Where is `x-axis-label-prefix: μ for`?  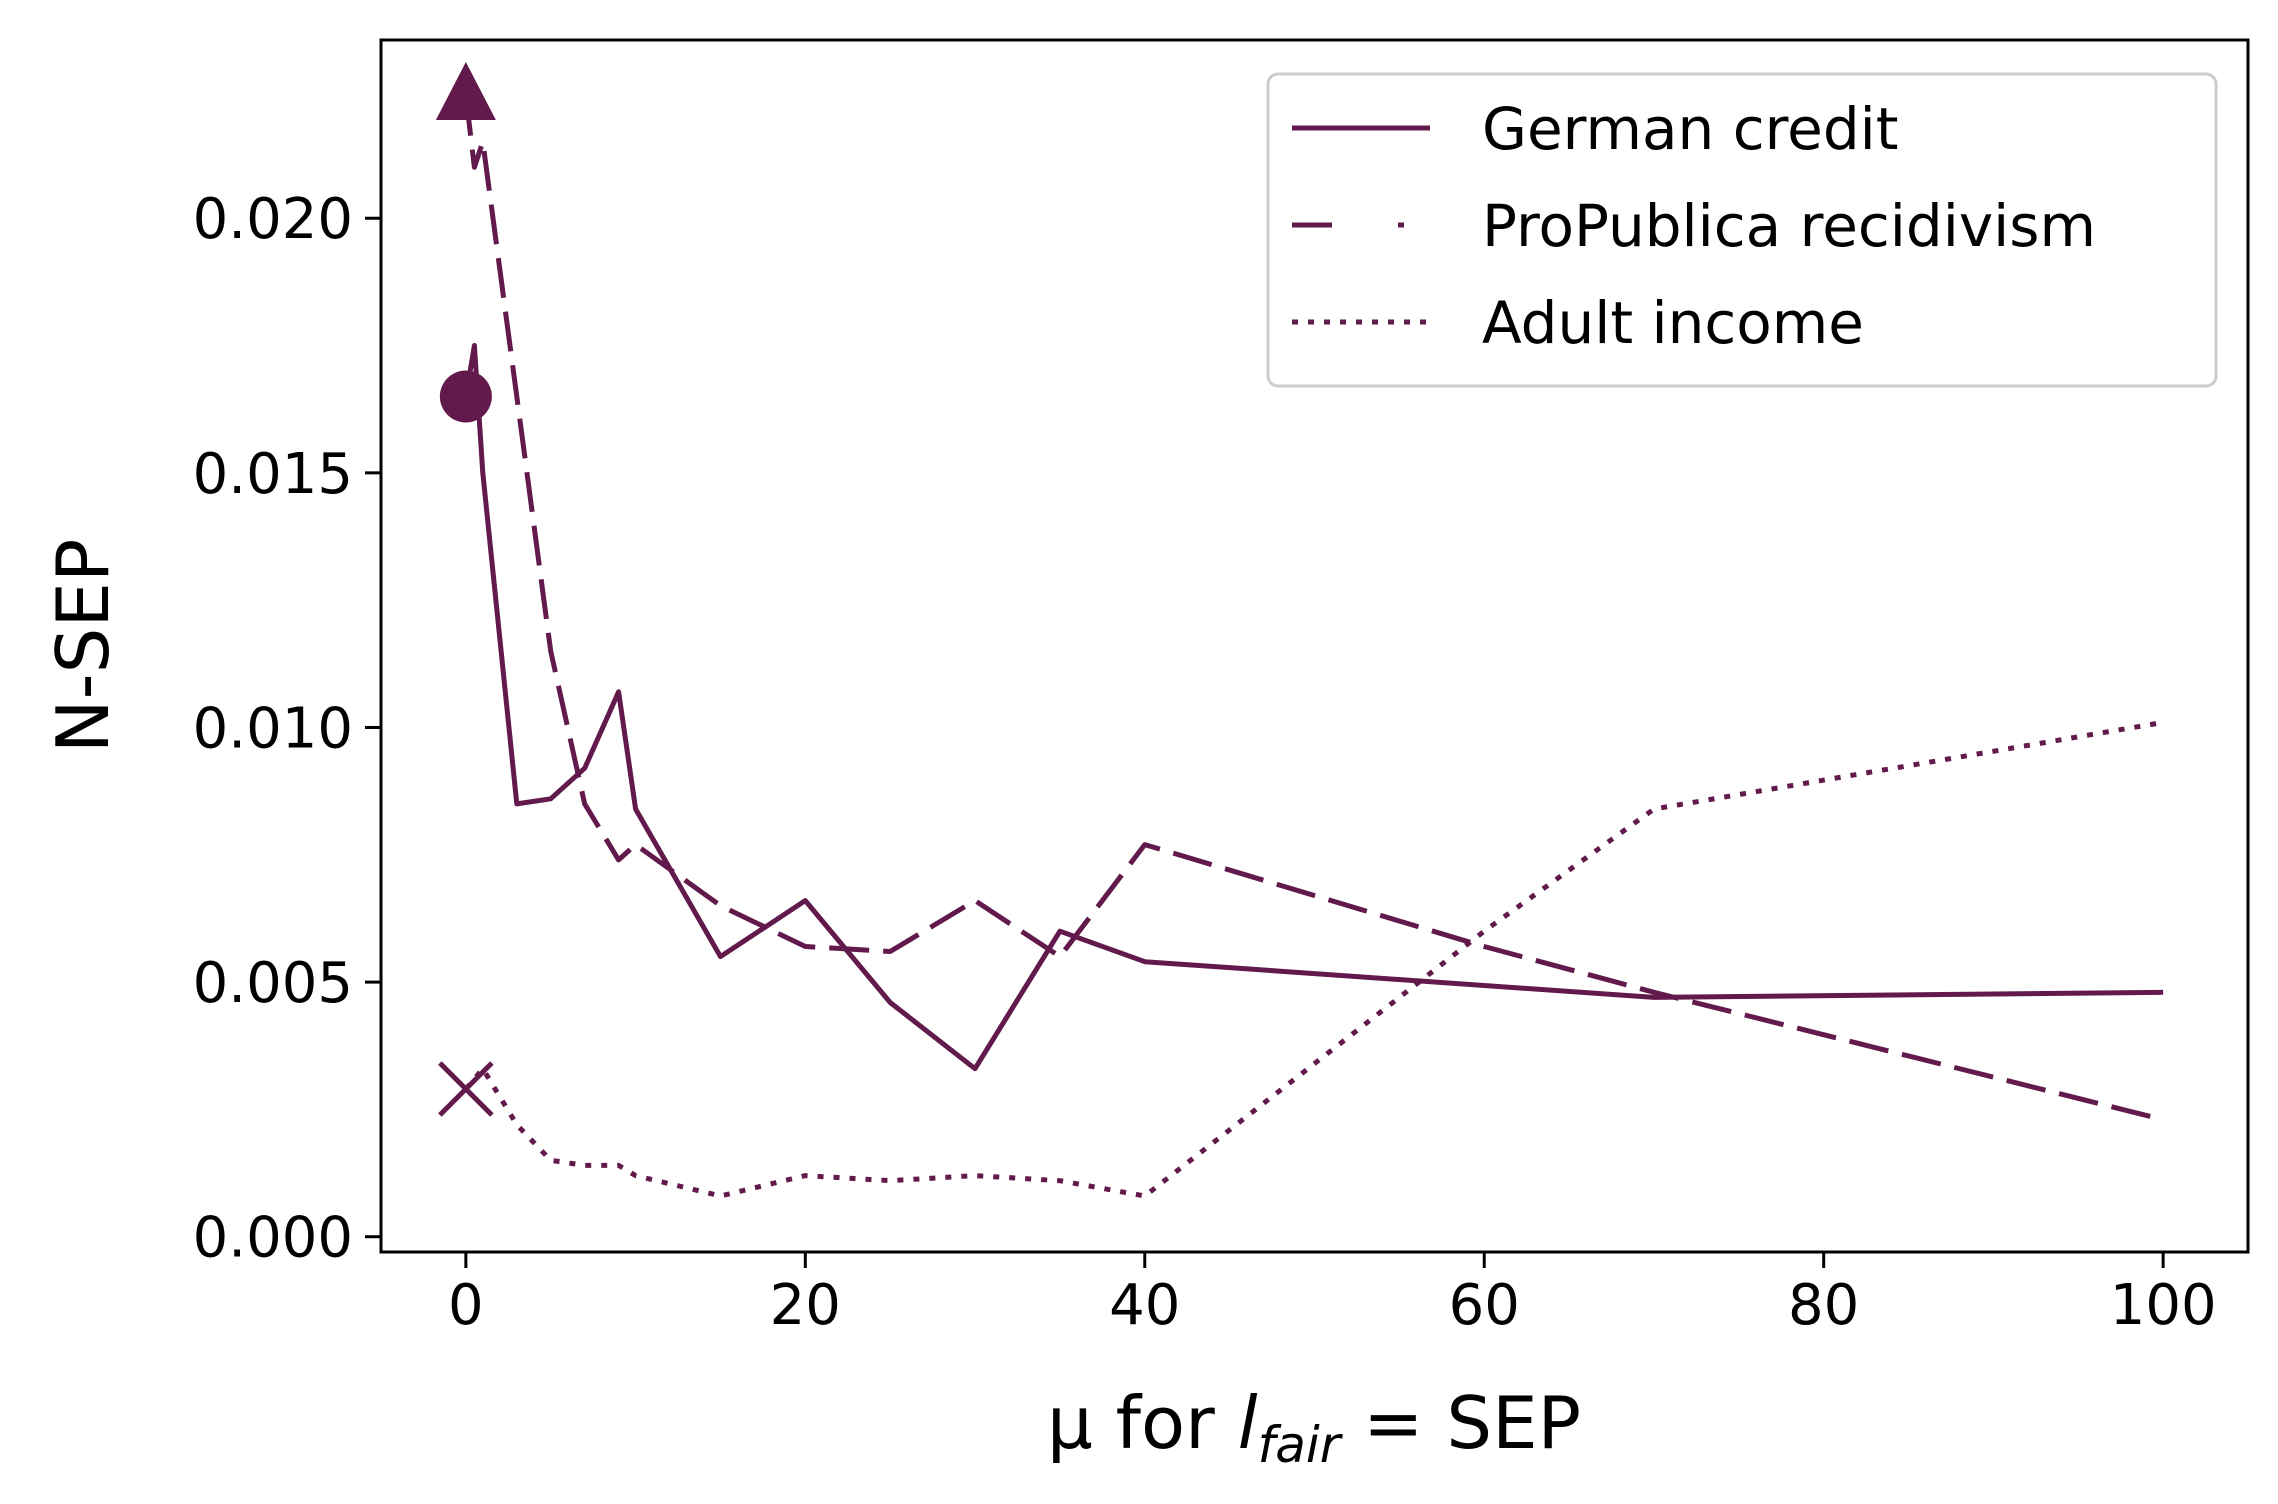
x-axis-label-prefix: μ for is located at coordinates (1142, 1423).